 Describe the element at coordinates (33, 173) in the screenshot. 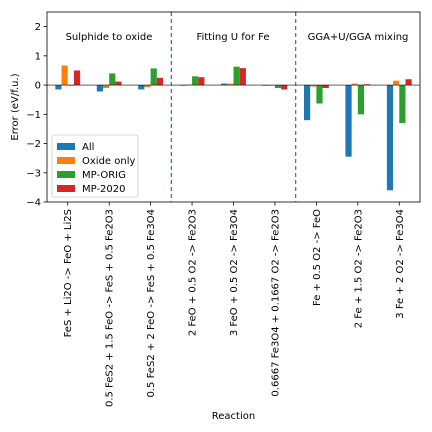

I see `y-tick-label: −3` at that location.